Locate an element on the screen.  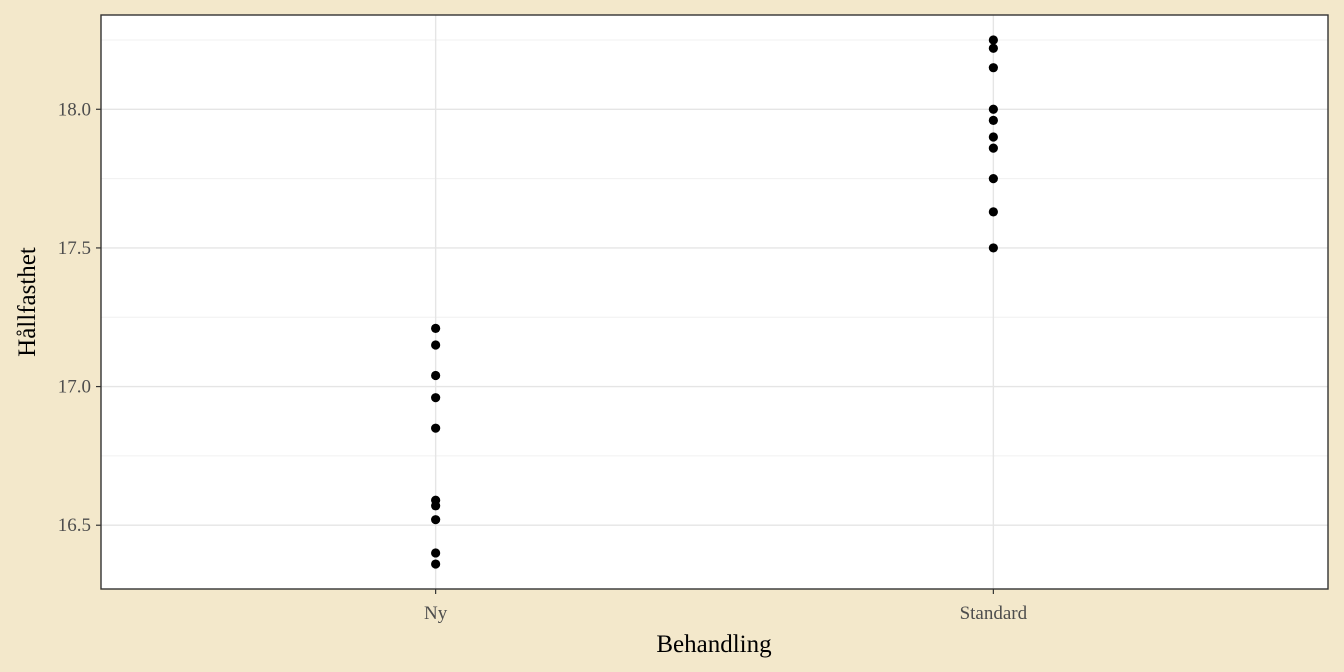
x-tick-label: Standard is located at coordinates (994, 613).